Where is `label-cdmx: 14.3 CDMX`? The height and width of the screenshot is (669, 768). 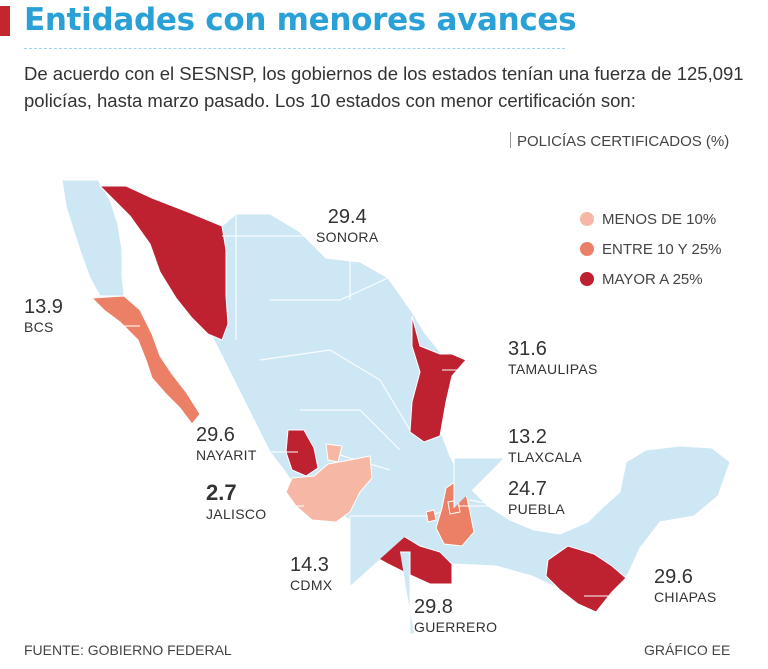
label-cdmx: 14.3 CDMX is located at coordinates (311, 573).